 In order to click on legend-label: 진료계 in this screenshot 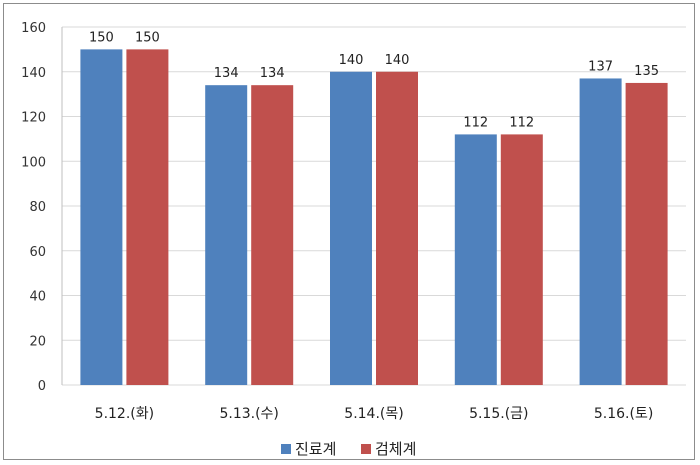, I will do `click(315, 449)`.